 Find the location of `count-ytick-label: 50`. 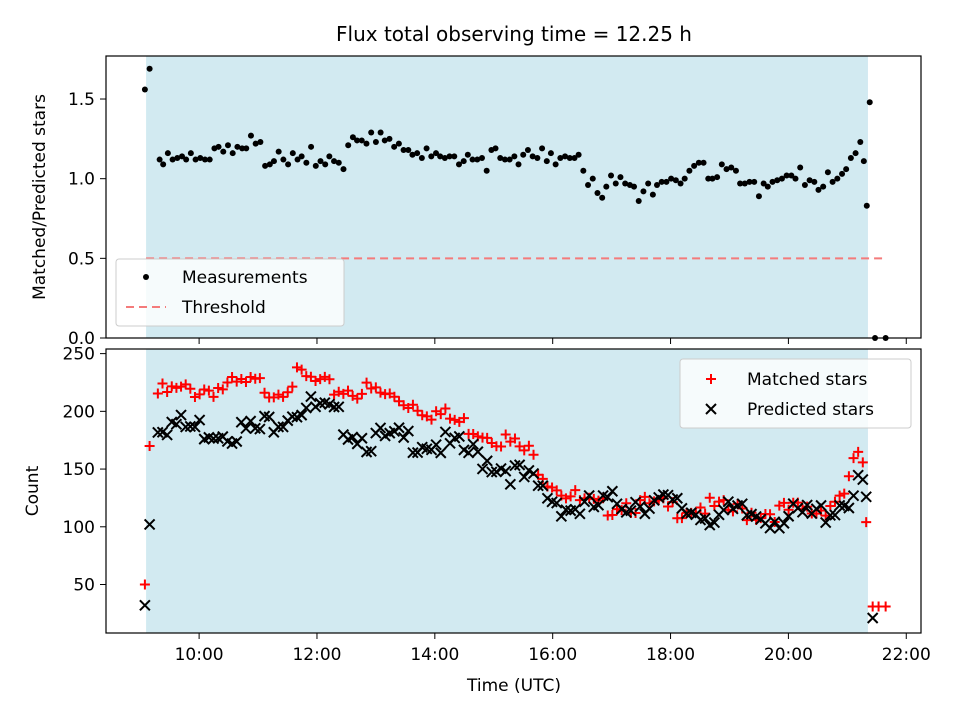

count-ytick-label: 50 is located at coordinates (84, 586).